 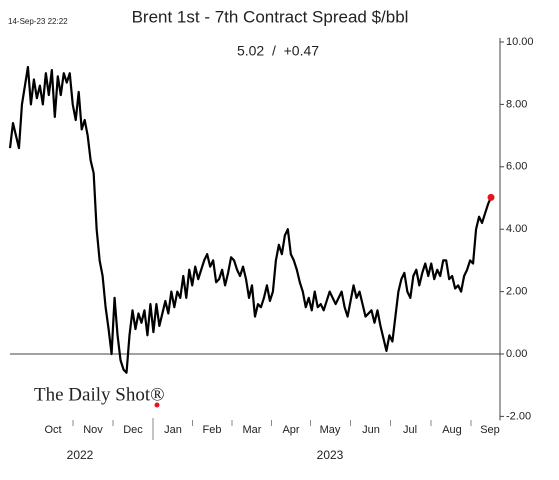 What do you see at coordinates (99, 394) in the screenshot?
I see `watermark: The Daily Shot®` at bounding box center [99, 394].